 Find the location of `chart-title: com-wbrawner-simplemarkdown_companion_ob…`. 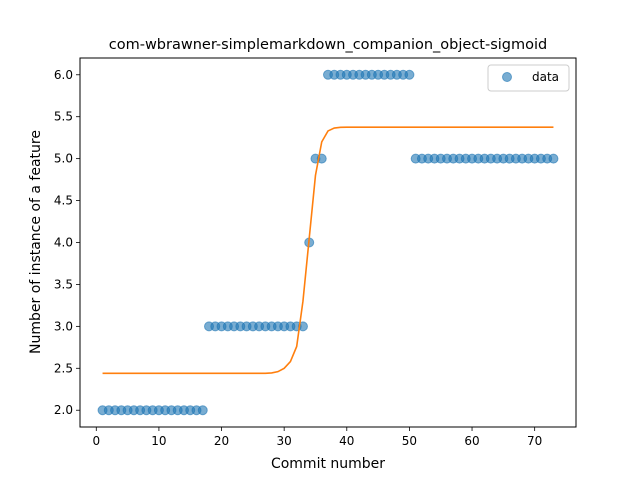

chart-title: com-wbrawner-simplemarkdown_companion_ob… is located at coordinates (328, 45).